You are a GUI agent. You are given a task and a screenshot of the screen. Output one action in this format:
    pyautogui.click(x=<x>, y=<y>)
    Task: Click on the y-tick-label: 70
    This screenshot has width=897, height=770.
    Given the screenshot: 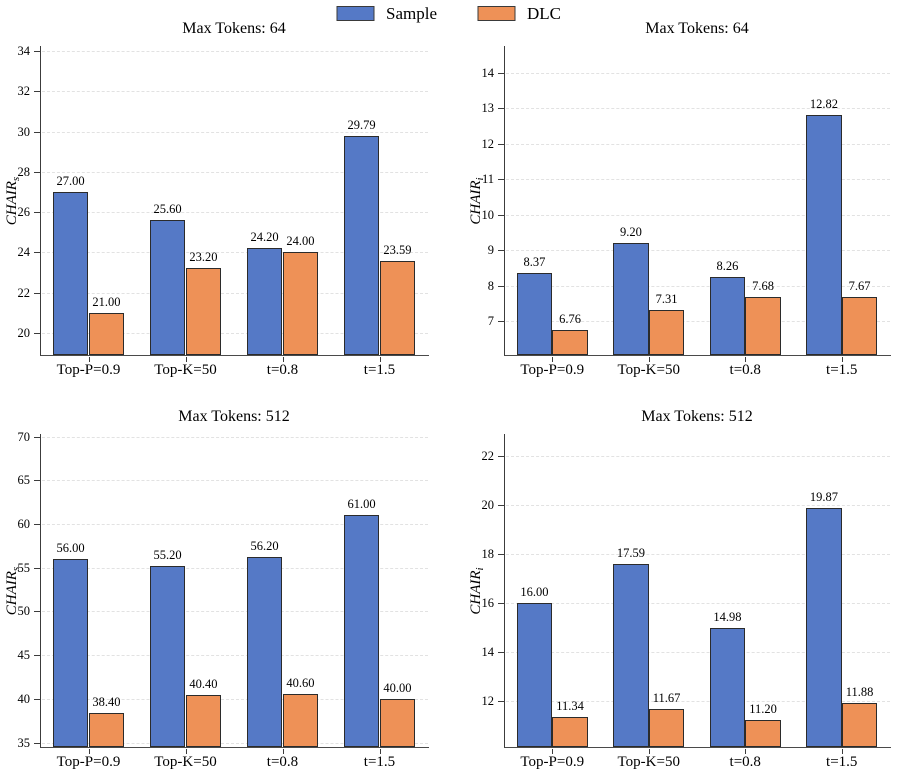 What is the action you would take?
    pyautogui.click(x=24, y=436)
    